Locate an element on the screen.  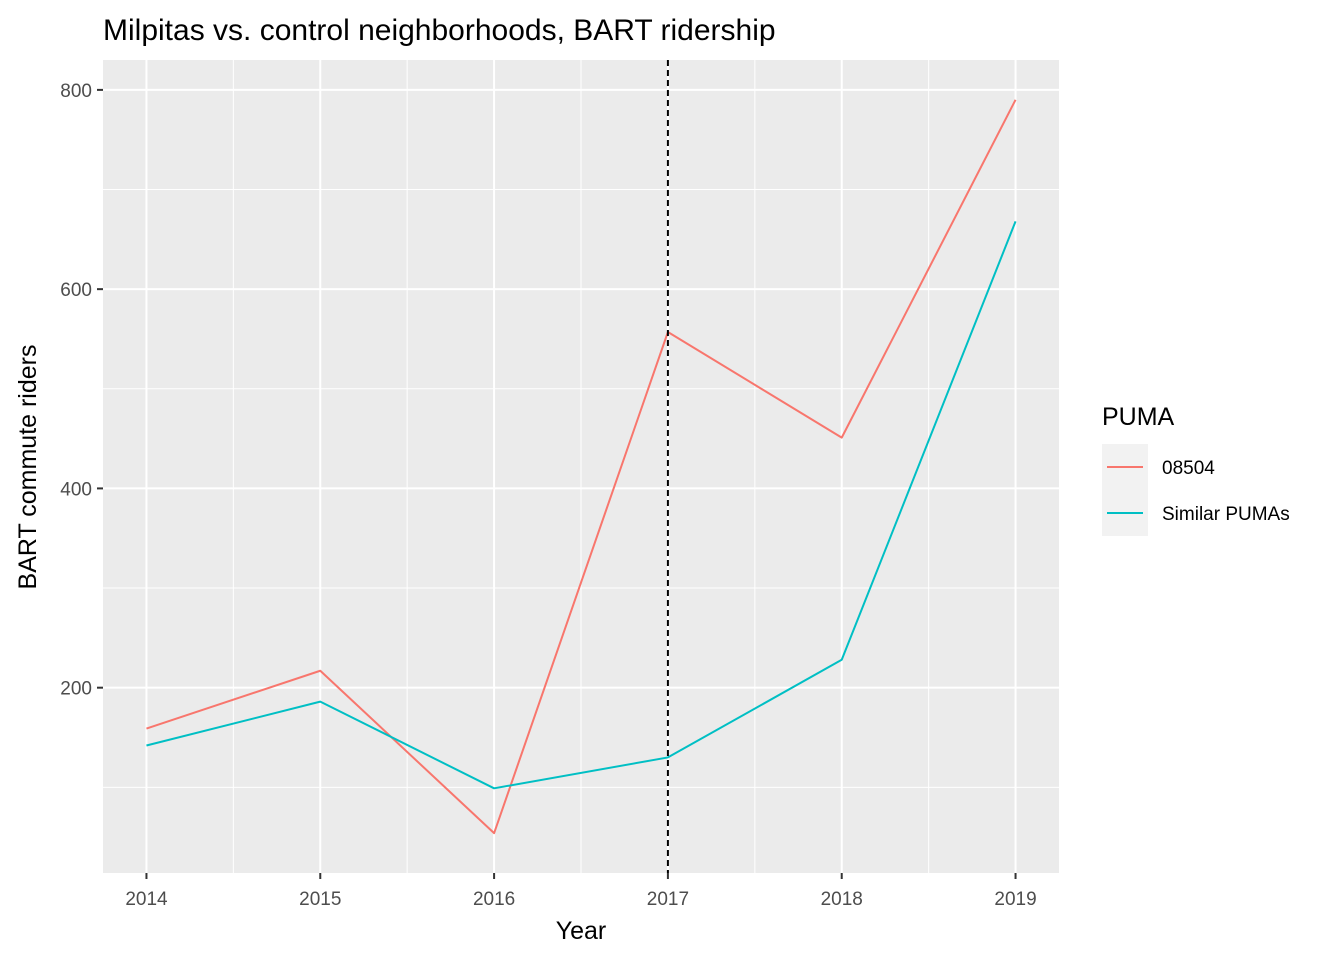
legend-items: 08504 Similar PUMAs is located at coordinates (1196, 490).